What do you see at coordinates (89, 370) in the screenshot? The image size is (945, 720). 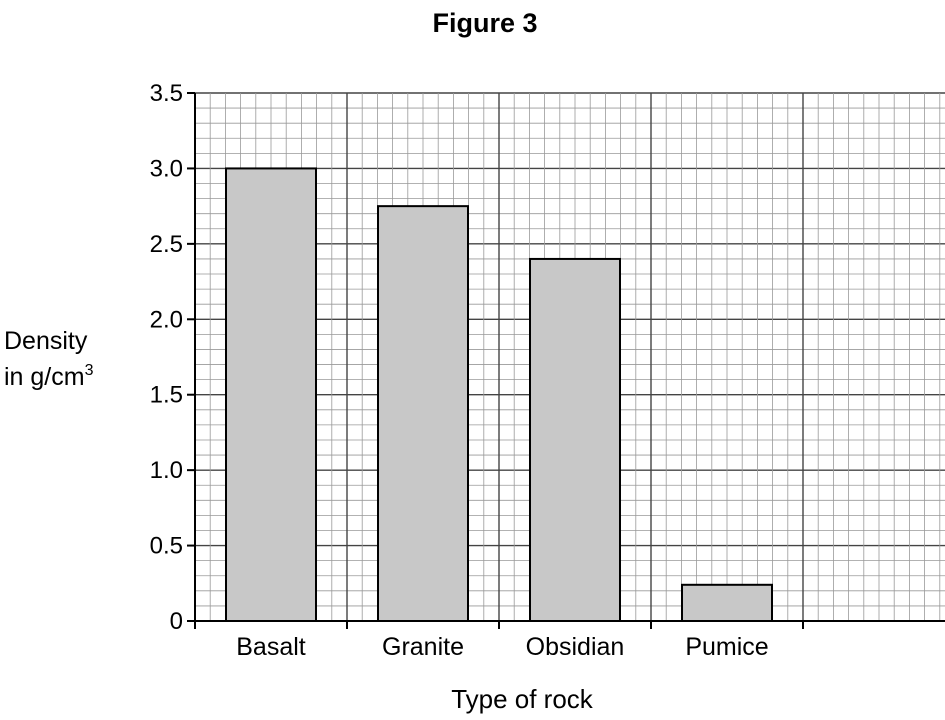 I see `y-axis-label-superscript: 3` at bounding box center [89, 370].